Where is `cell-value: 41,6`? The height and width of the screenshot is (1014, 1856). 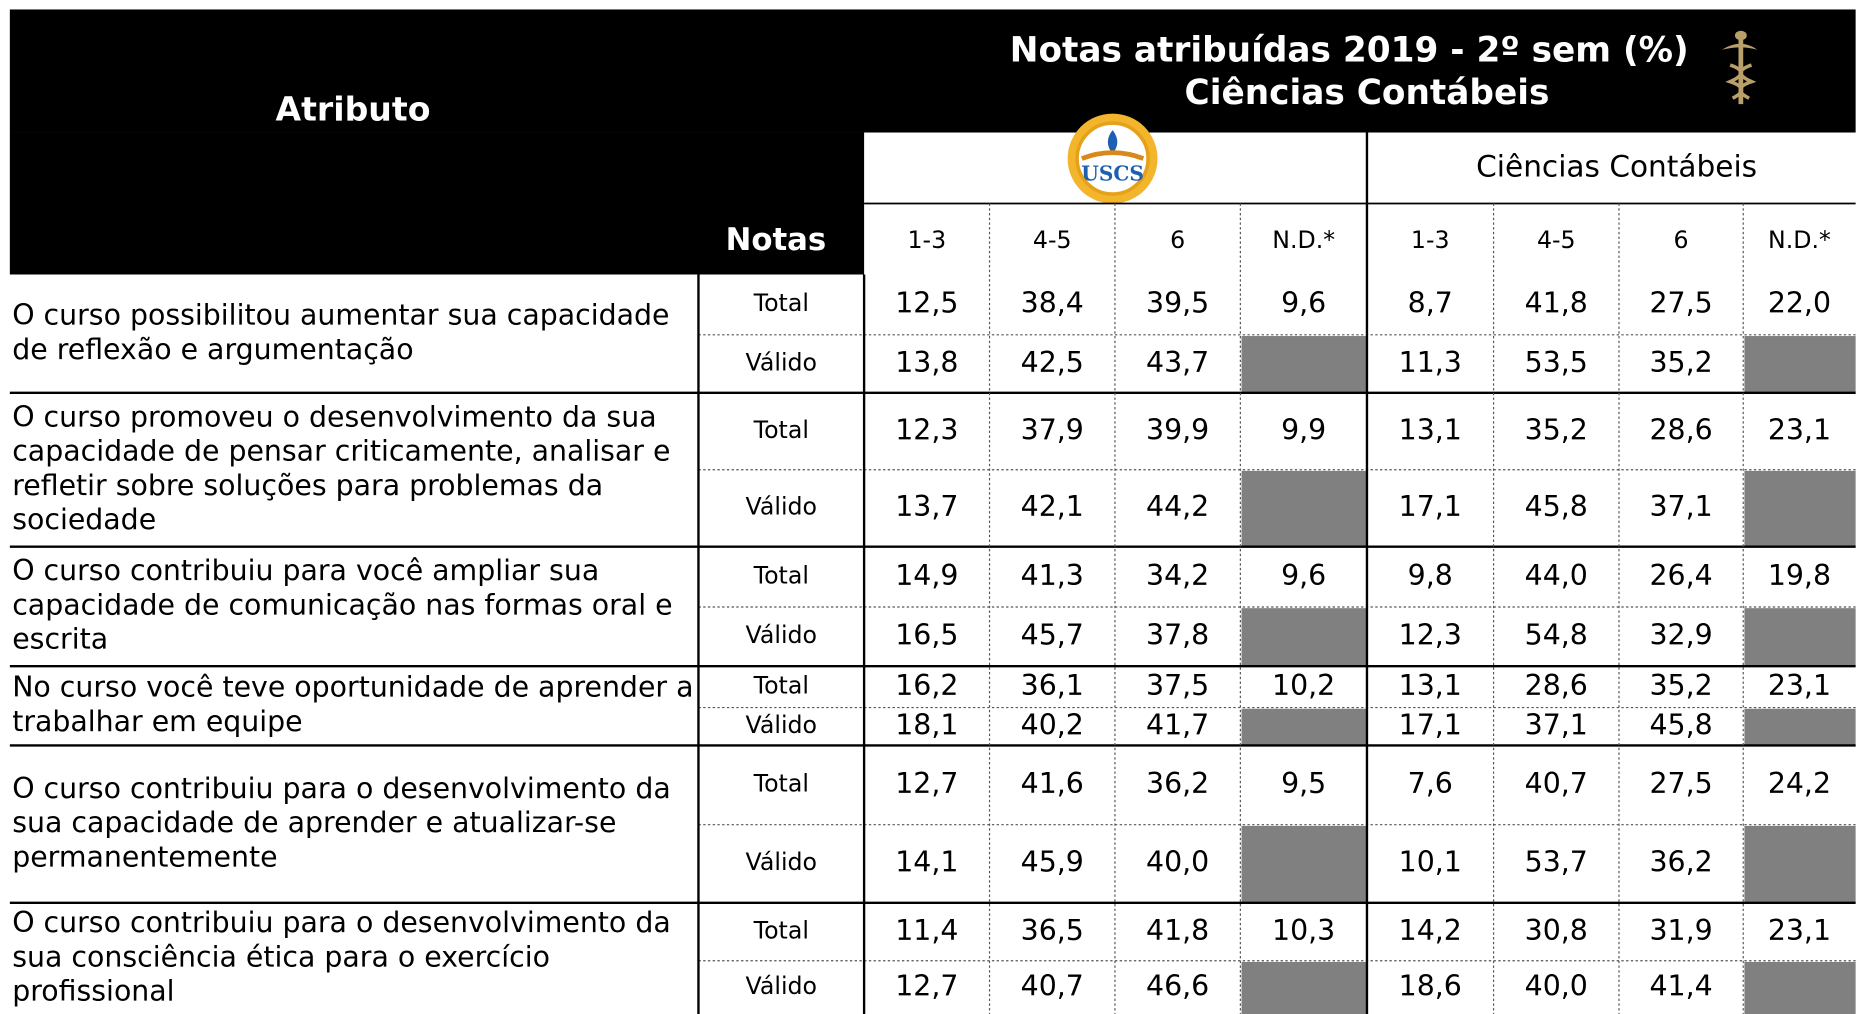
cell-value: 41,6 is located at coordinates (1052, 783).